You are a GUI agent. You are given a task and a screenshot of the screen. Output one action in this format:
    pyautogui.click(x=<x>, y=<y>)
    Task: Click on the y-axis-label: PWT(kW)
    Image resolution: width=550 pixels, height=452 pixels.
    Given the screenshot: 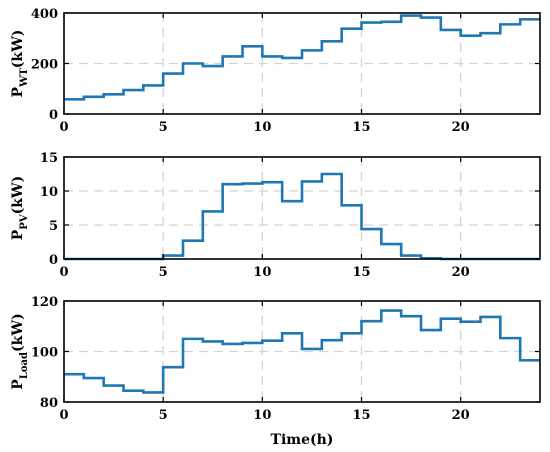 What is the action you would take?
    pyautogui.click(x=20, y=64)
    